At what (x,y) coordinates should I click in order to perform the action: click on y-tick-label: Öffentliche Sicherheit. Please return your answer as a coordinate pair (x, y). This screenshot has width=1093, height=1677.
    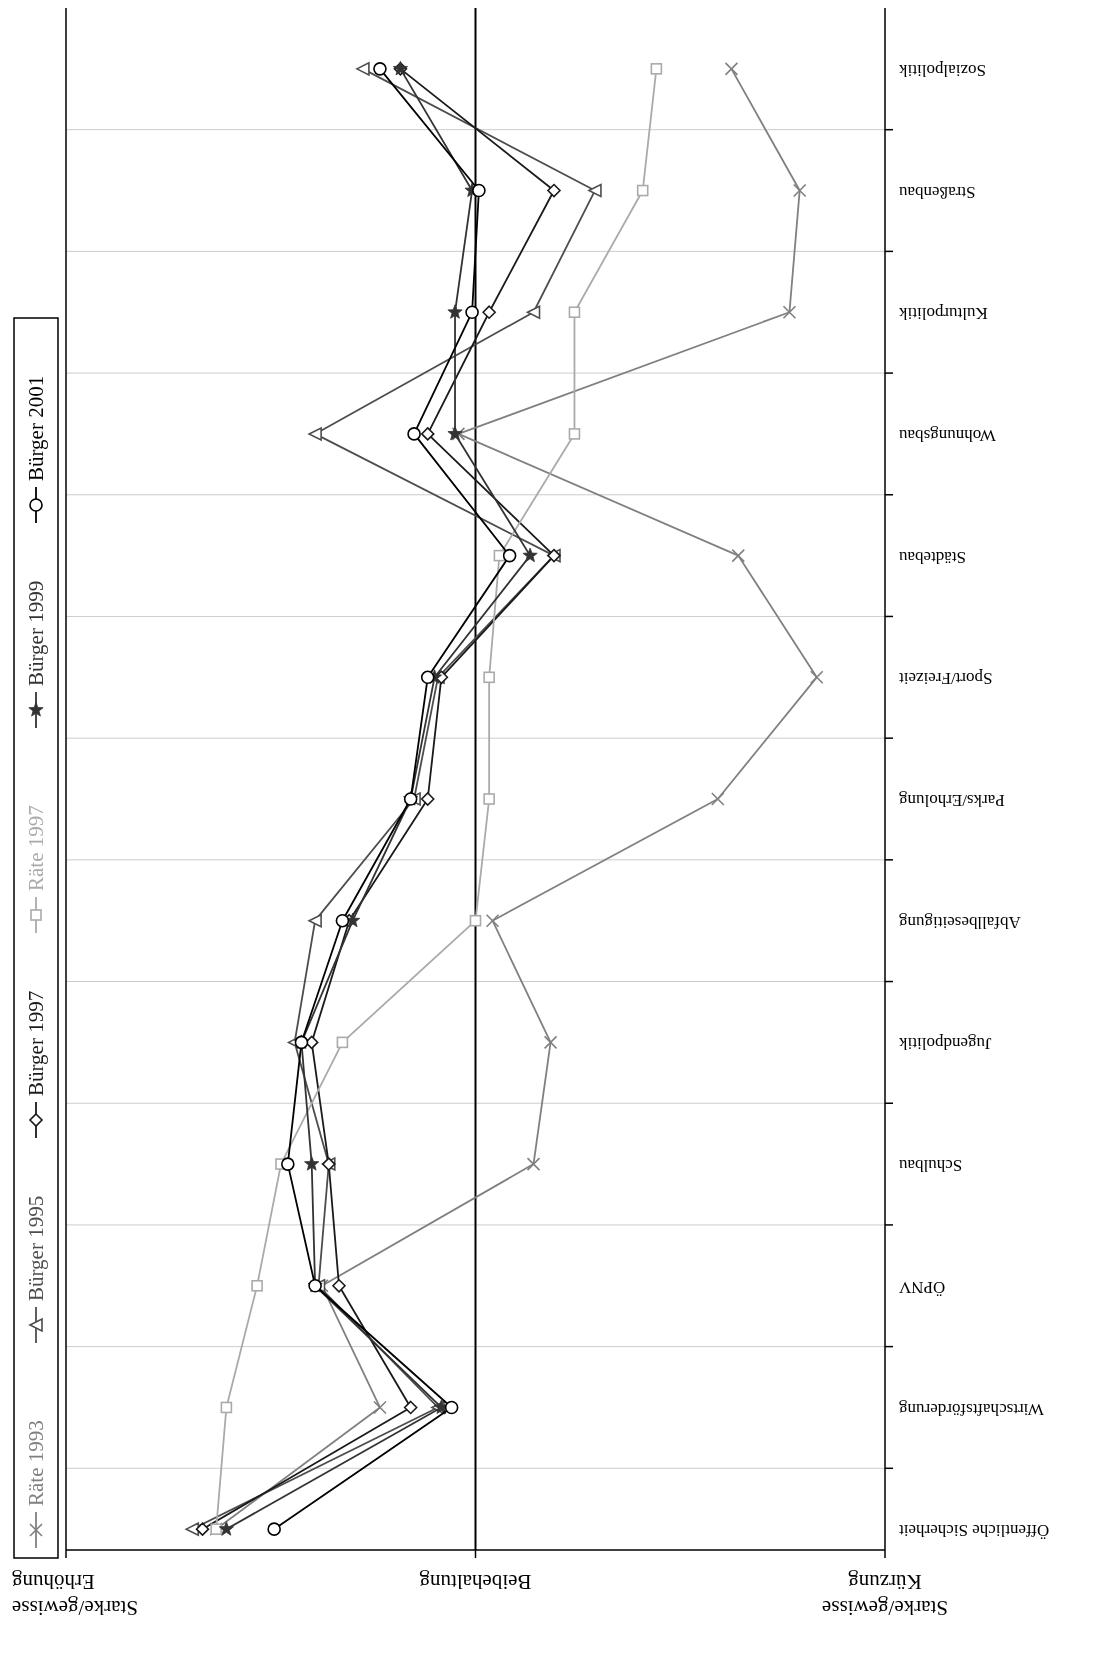
    Looking at the image, I should click on (974, 1531).